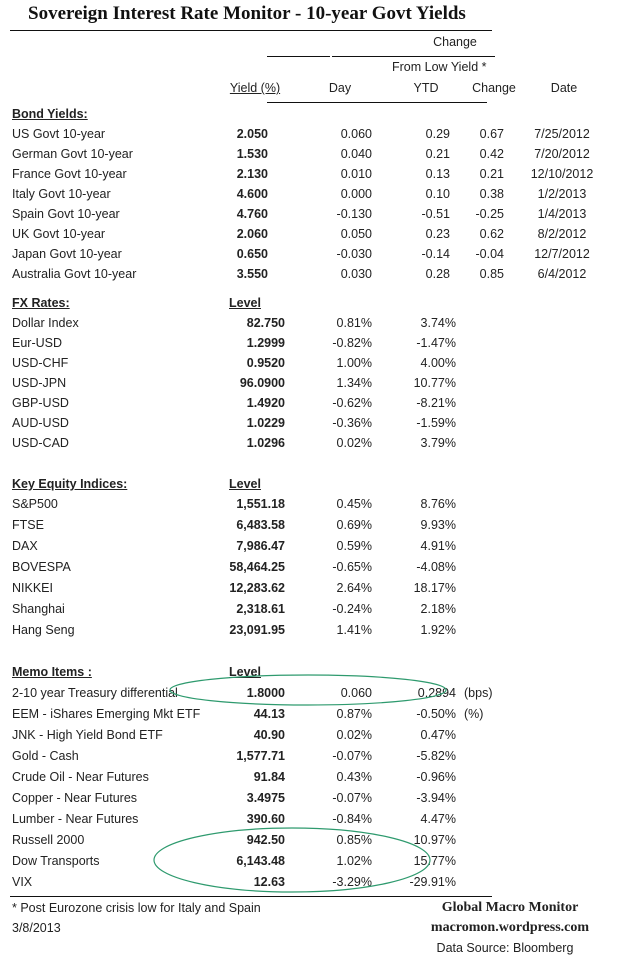  What do you see at coordinates (510, 907) in the screenshot?
I see `brand-name: Global Macro Monitor` at bounding box center [510, 907].